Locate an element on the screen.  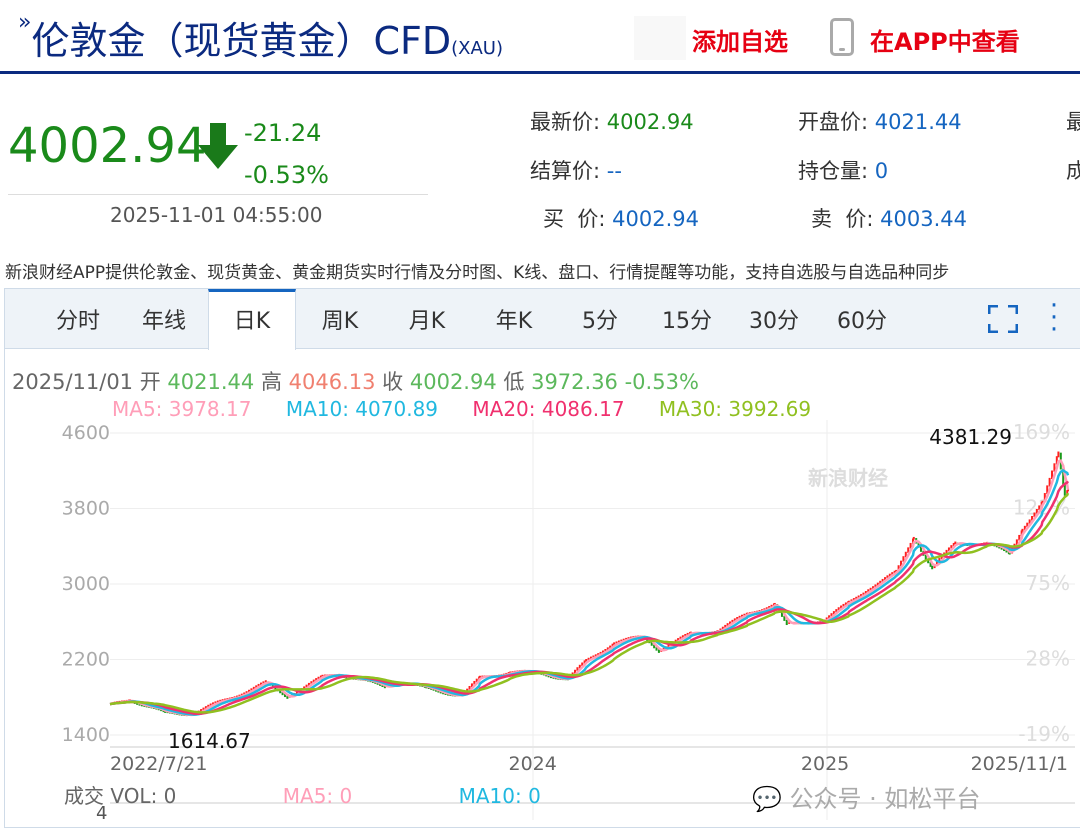
title-text: 伦敦金（现货黄金）CFD is located at coordinates (241, 41).